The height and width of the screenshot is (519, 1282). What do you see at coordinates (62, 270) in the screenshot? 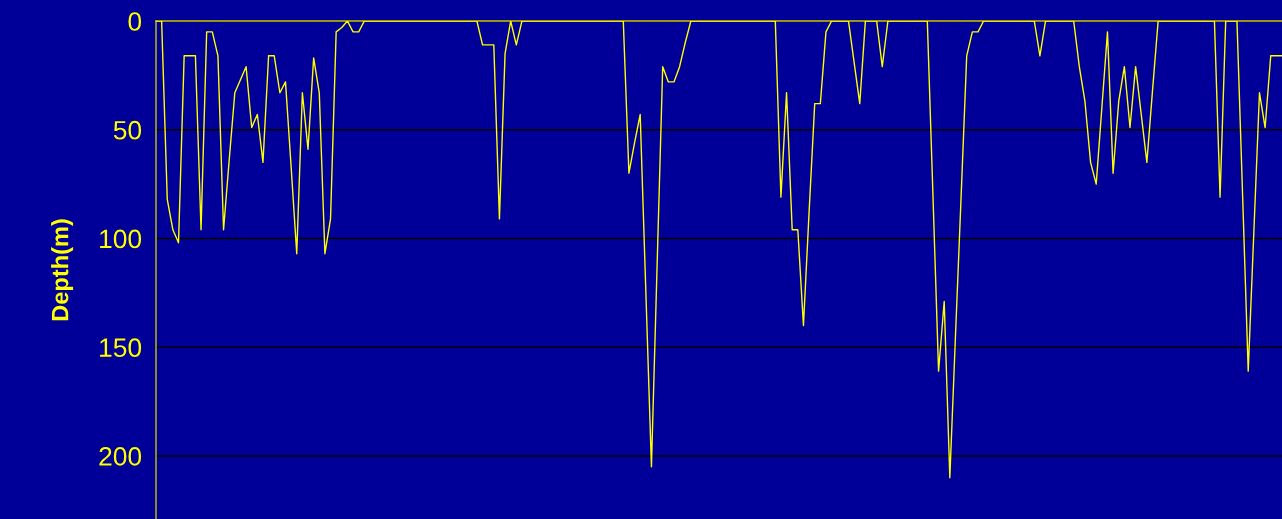
I see `y-axis-title: Depth(m)` at bounding box center [62, 270].